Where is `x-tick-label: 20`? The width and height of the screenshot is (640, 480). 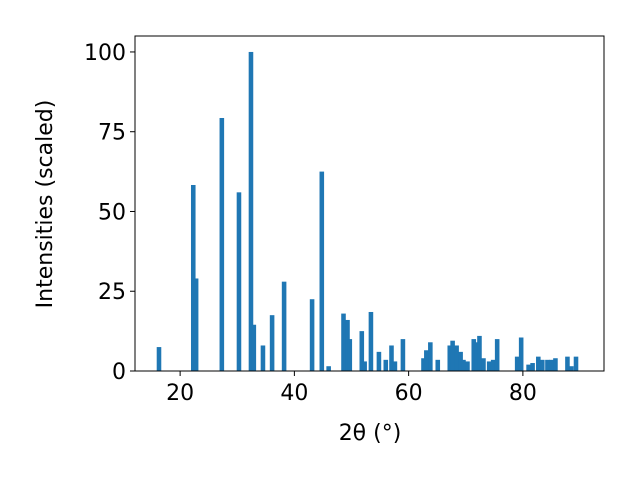 x-tick-label: 20 is located at coordinates (180, 393).